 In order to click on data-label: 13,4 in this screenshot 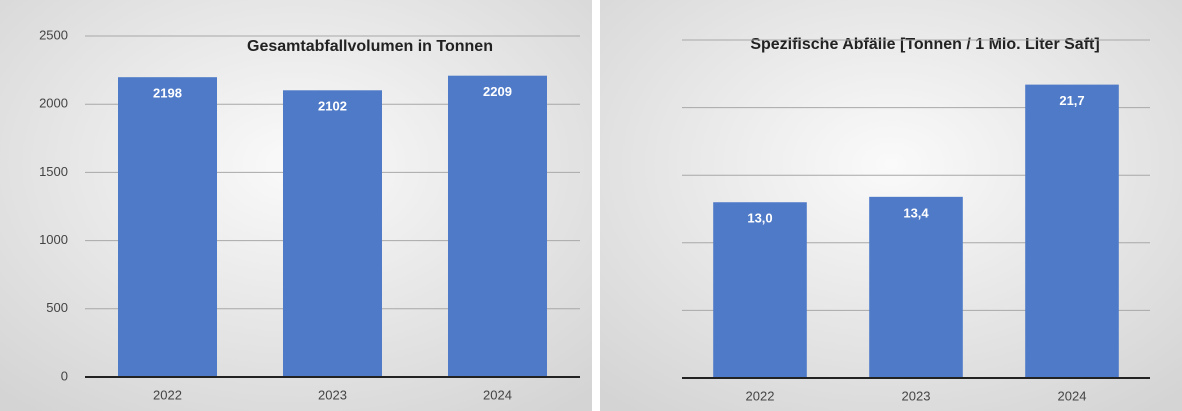, I will do `click(916, 212)`.